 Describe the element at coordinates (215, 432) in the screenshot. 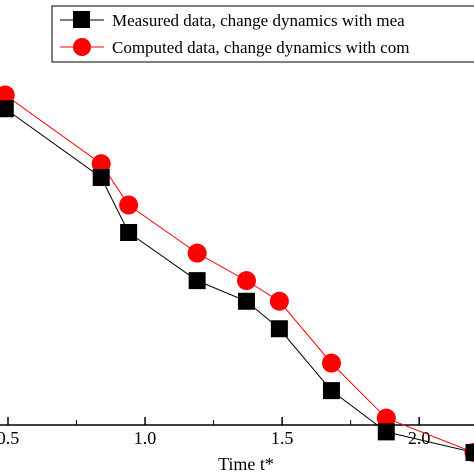

I see `x-ticks: 0.5 1.0 1.5 2.0` at that location.